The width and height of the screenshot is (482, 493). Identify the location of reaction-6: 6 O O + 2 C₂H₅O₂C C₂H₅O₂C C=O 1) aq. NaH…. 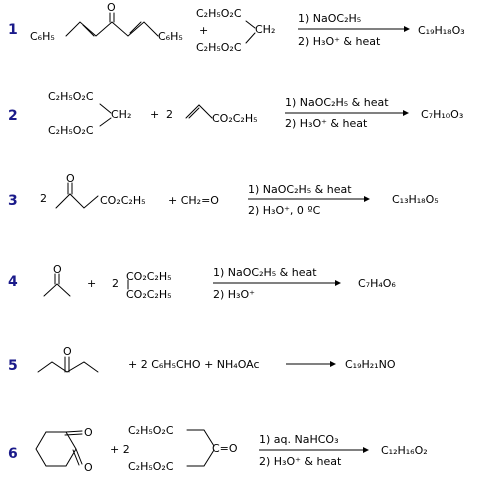
(218, 449).